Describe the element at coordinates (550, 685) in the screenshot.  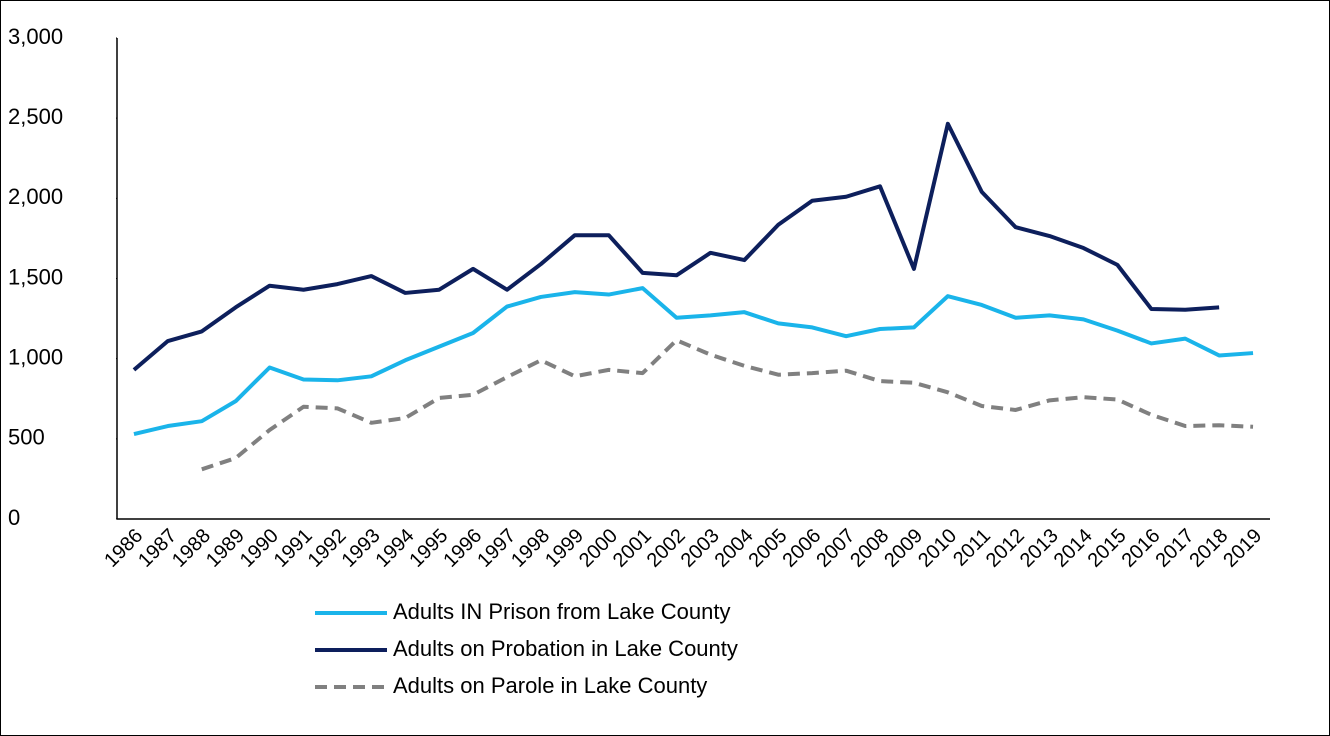
I see `legend-label: Adults on Parole in Lake County` at that location.